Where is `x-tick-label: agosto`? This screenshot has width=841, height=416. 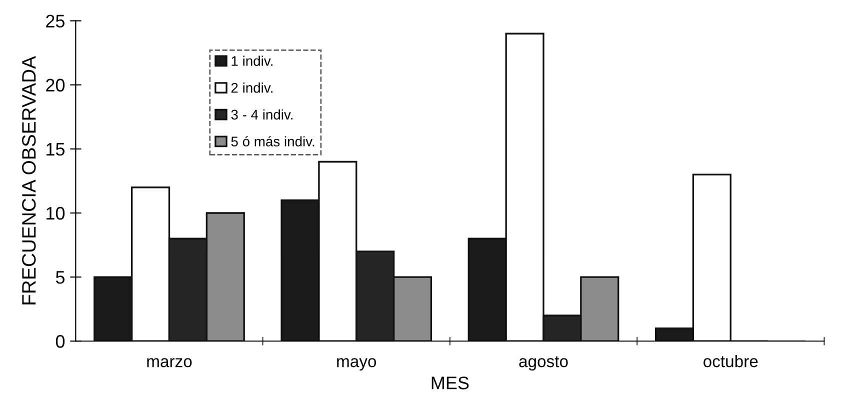
x-tick-label: agosto is located at coordinates (543, 363).